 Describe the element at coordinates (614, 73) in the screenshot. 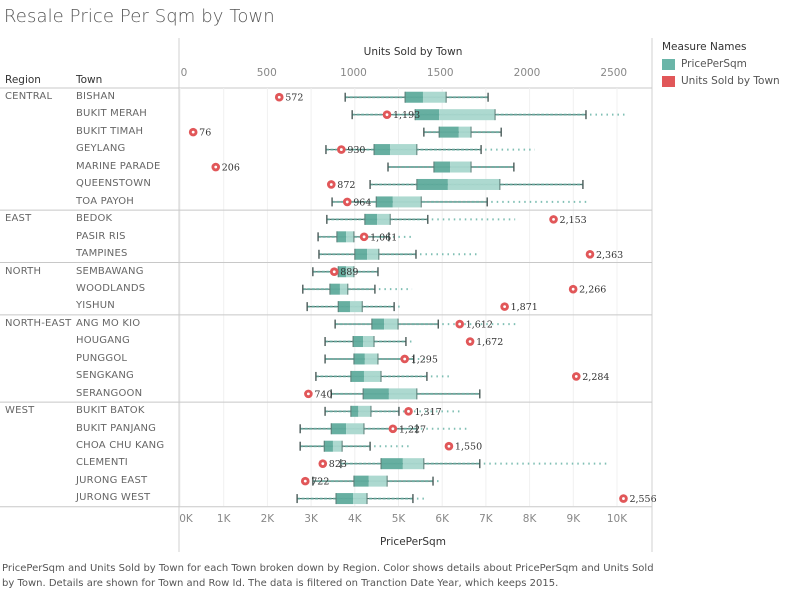

I see `top-axis-tick-label: 2500` at that location.